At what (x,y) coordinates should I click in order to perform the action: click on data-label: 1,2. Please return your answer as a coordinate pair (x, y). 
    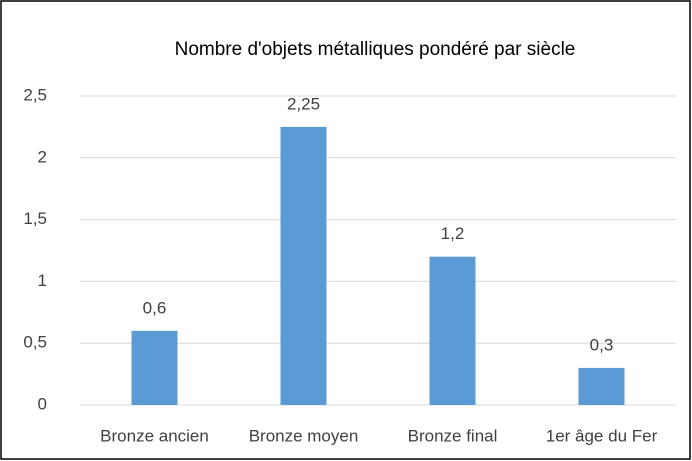
    Looking at the image, I should click on (453, 233).